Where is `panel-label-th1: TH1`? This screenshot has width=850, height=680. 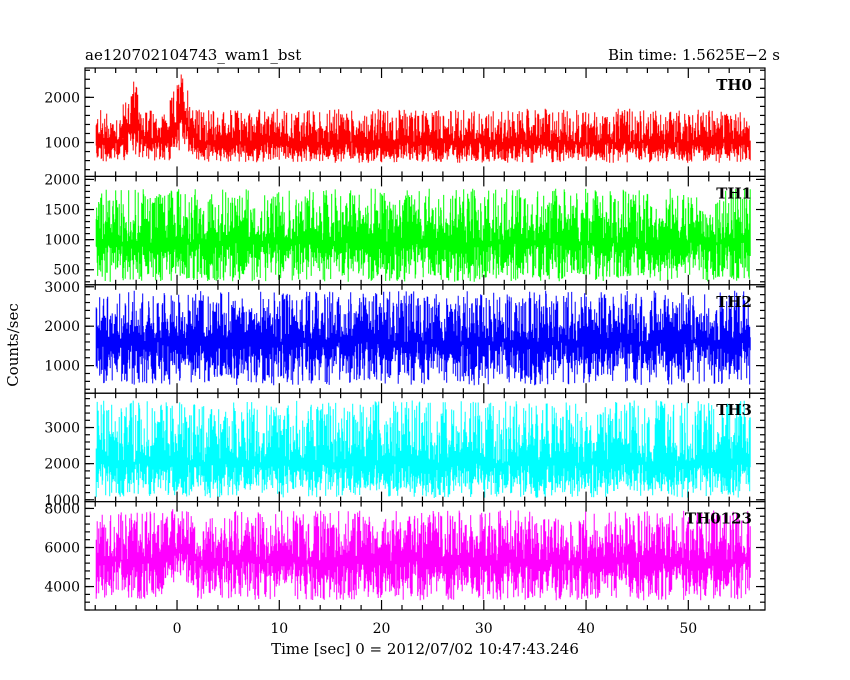 panel-label-th1: TH1 is located at coordinates (734, 193).